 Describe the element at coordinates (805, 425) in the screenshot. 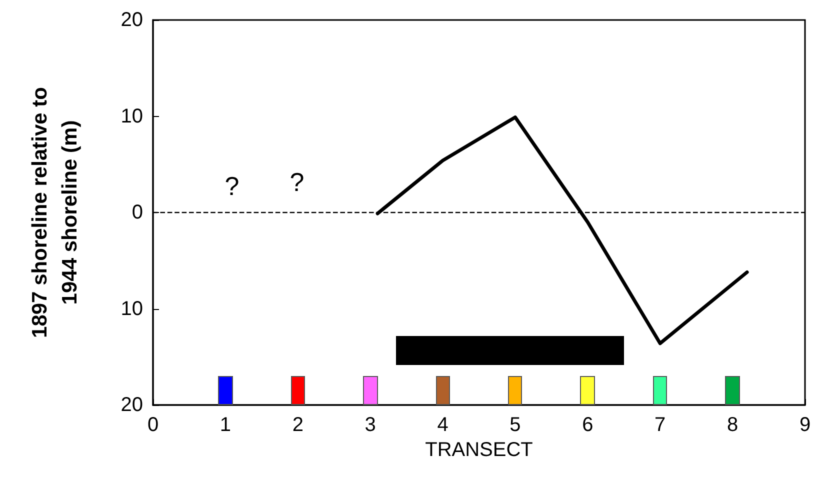

I see `x-tick-label: 9` at that location.